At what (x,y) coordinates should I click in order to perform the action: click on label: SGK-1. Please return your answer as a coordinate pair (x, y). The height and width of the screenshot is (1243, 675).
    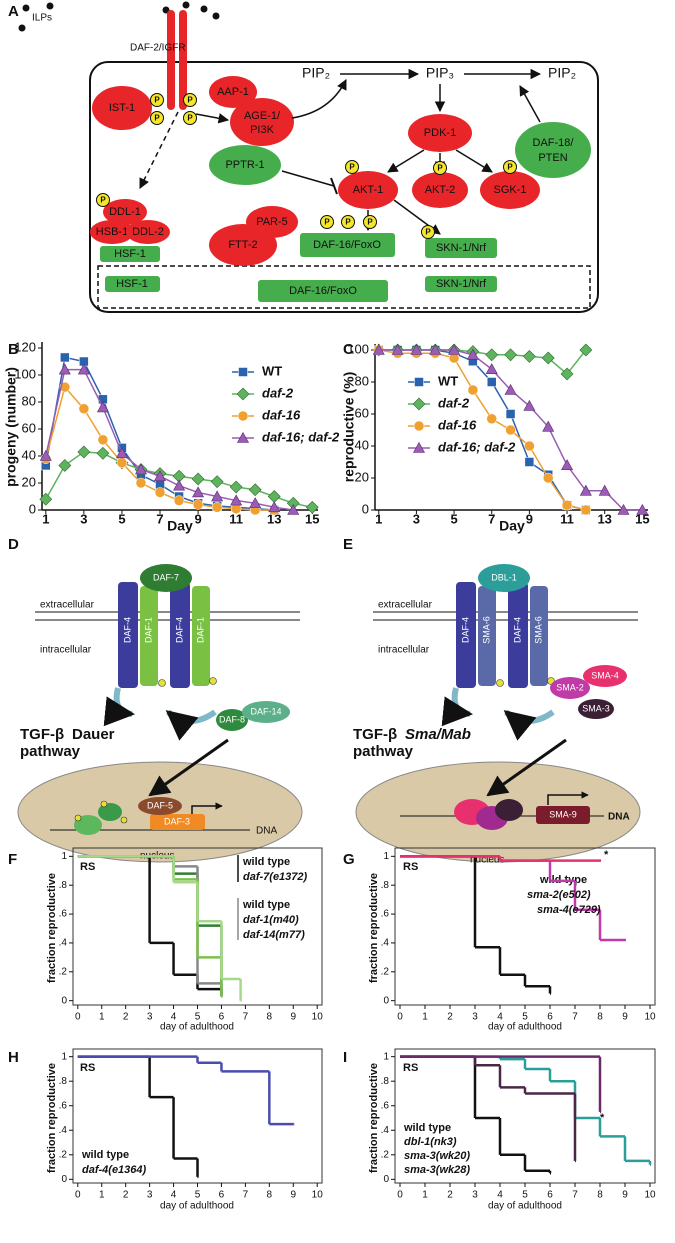
    Looking at the image, I should click on (509, 190).